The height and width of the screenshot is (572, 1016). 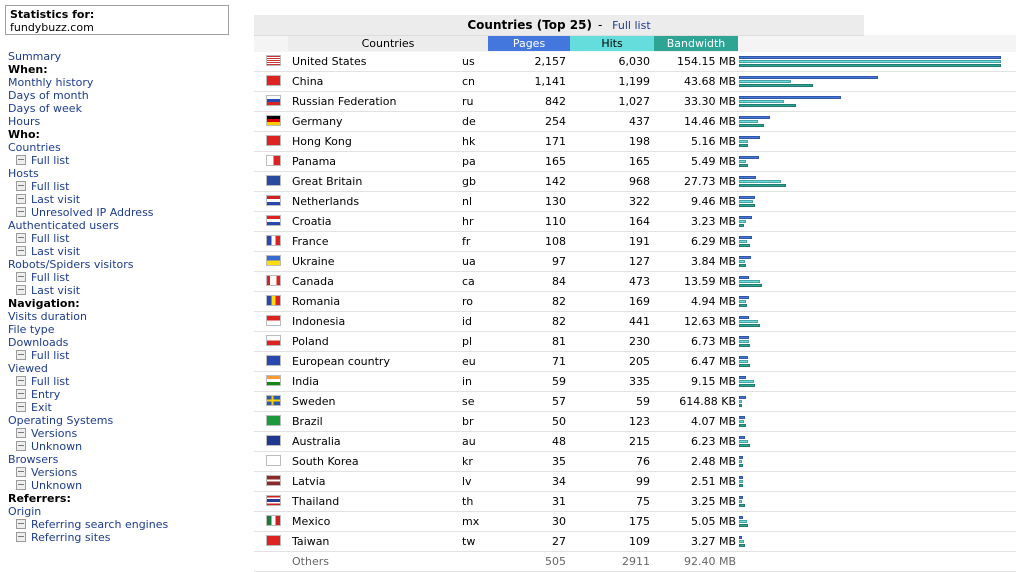 What do you see at coordinates (128, 511) in the screenshot?
I see `menu-item-origin: Origin` at bounding box center [128, 511].